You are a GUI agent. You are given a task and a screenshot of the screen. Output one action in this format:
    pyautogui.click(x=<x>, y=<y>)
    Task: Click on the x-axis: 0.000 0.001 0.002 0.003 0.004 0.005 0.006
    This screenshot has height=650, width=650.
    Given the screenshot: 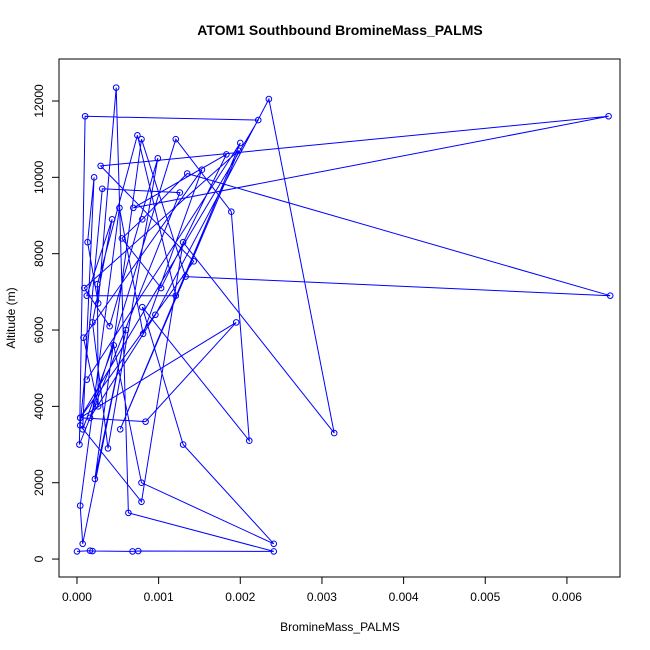 What is the action you would take?
    pyautogui.click(x=322, y=590)
    